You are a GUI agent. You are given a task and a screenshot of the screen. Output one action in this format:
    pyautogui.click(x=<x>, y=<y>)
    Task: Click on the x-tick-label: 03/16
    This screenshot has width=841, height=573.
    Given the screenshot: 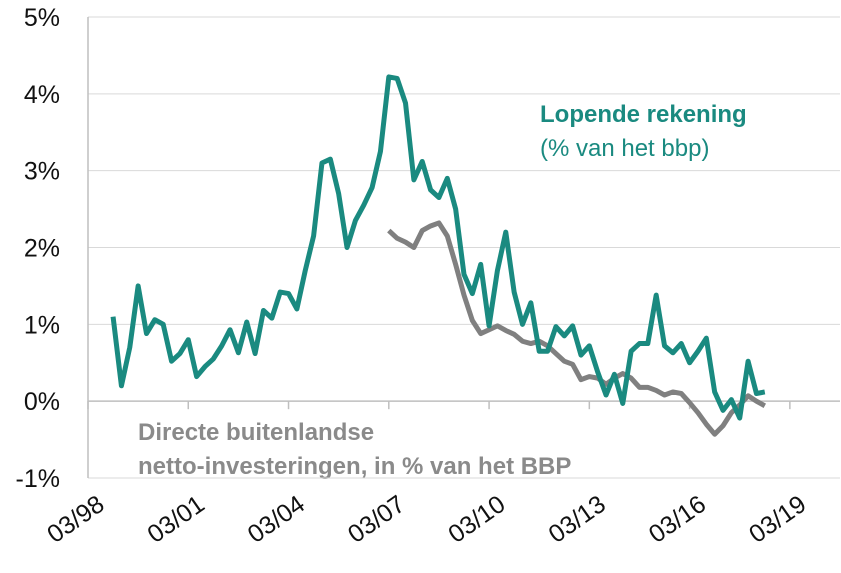 What is the action you would take?
    pyautogui.click(x=677, y=519)
    